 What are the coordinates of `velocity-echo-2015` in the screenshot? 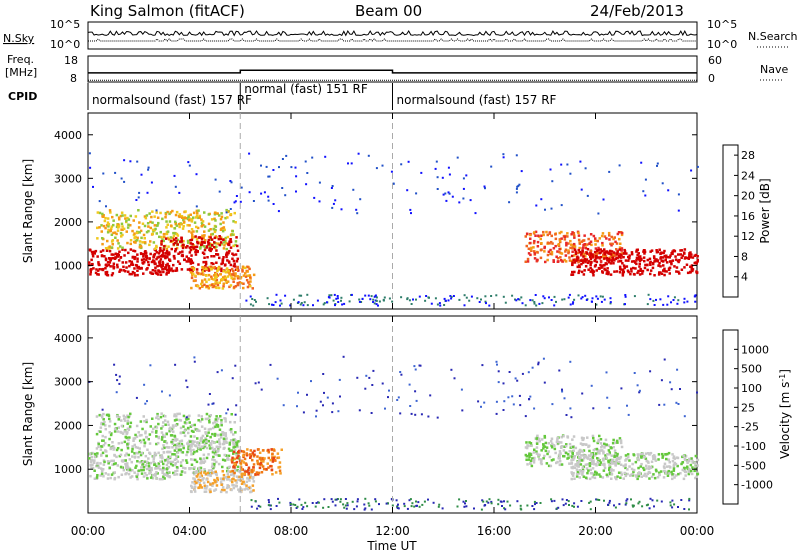 It's located at (422, 504).